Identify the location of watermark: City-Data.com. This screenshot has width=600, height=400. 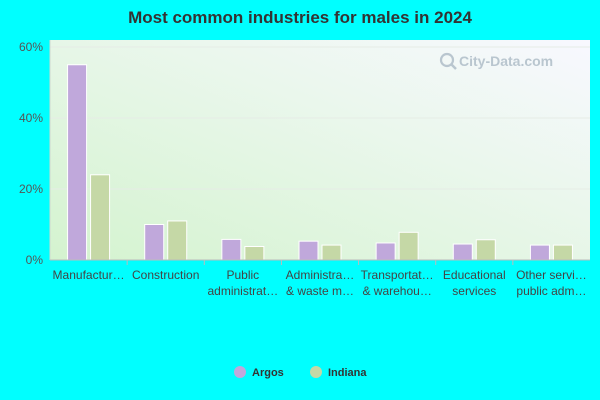
(496, 61).